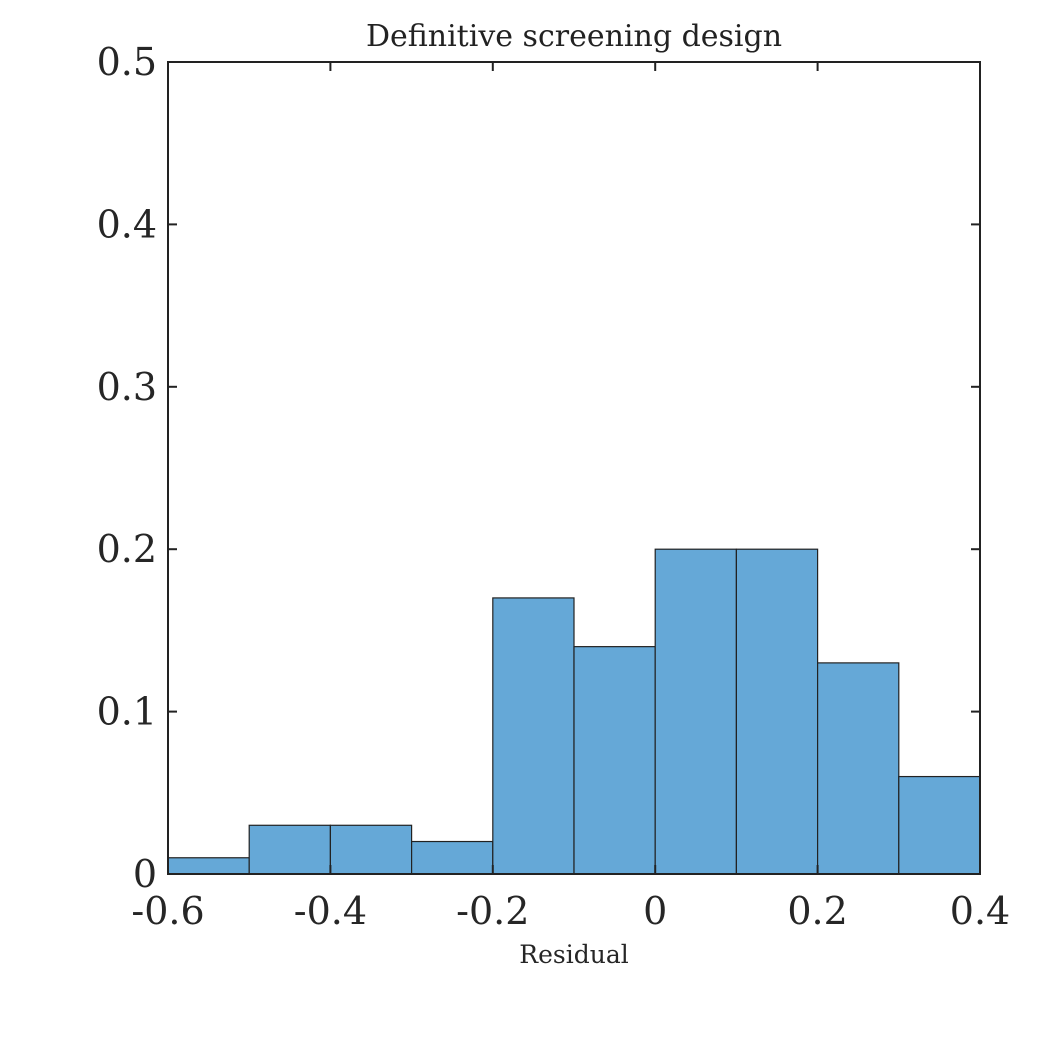 The image size is (1044, 1044). Describe the element at coordinates (167, 911) in the screenshot. I see `x-tick-label: -0.6` at that location.